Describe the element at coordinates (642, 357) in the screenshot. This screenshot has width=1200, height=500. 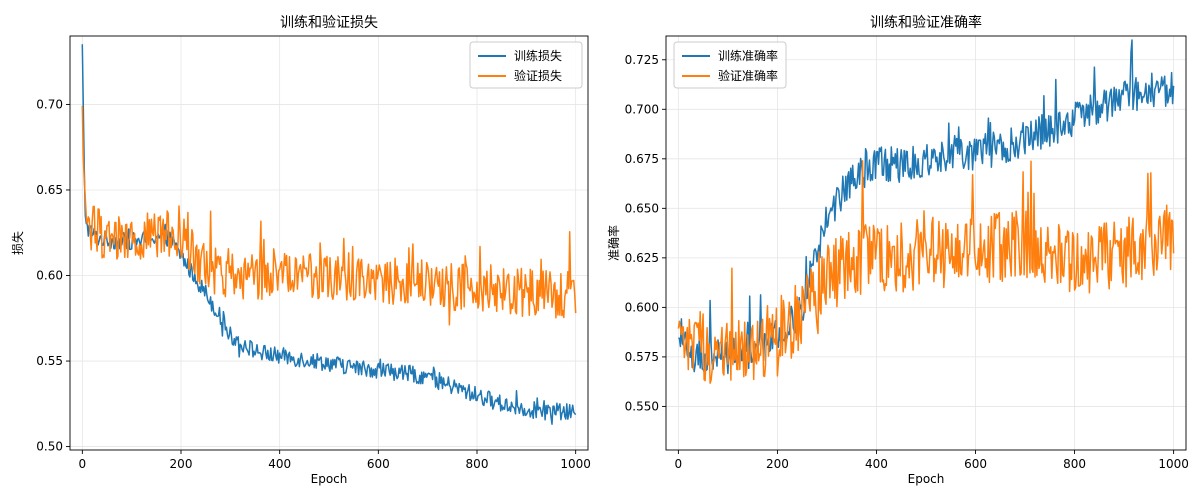
I see `y-tick-label: 0.575` at that location.